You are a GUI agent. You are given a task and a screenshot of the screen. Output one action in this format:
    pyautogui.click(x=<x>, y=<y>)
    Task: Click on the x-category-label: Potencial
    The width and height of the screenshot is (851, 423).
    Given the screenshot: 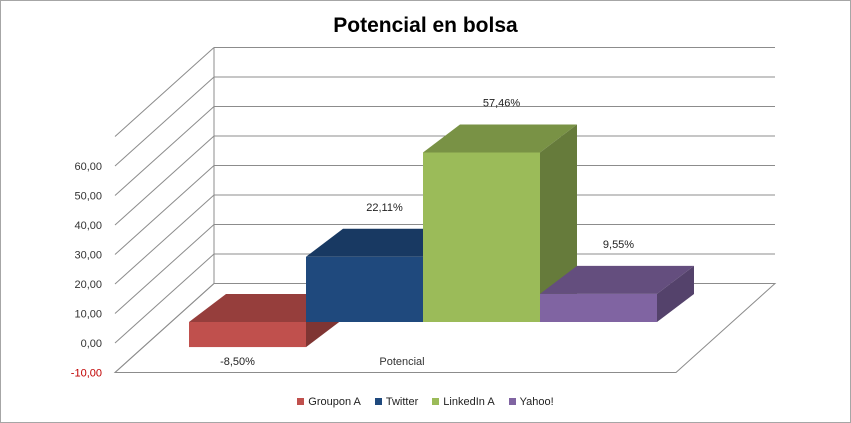 What is the action you would take?
    pyautogui.click(x=401, y=362)
    